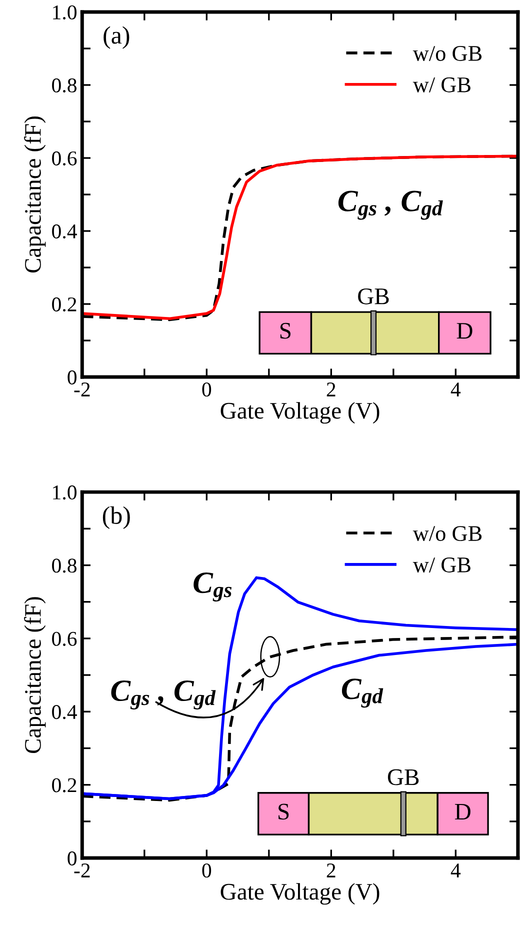  Describe the element at coordinates (116, 518) in the screenshot. I see `annotation: (b)` at that location.